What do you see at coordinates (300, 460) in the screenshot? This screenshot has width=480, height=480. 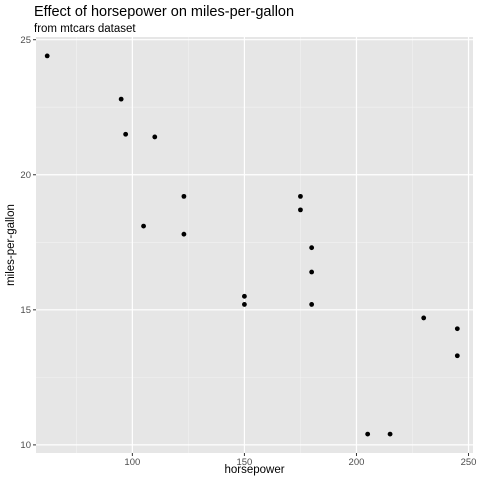 I see `x-axis-ticks: 100 150 200 250` at bounding box center [300, 460].